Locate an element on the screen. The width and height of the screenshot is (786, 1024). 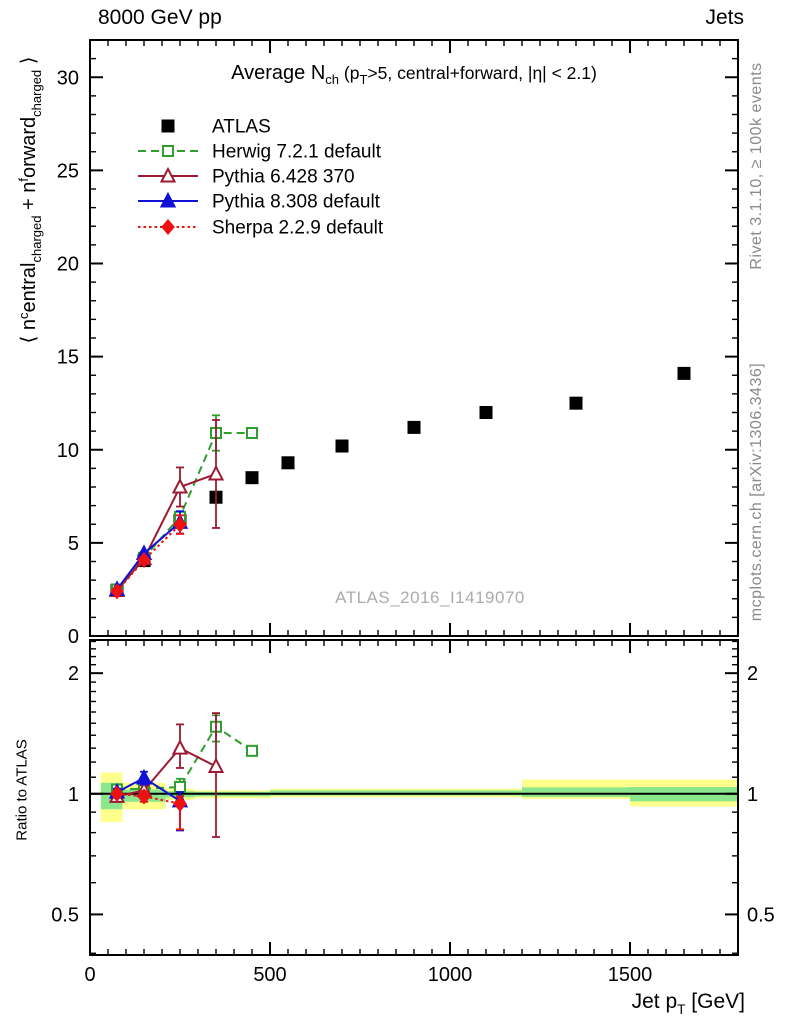
series-line is located at coordinates (166, 532).